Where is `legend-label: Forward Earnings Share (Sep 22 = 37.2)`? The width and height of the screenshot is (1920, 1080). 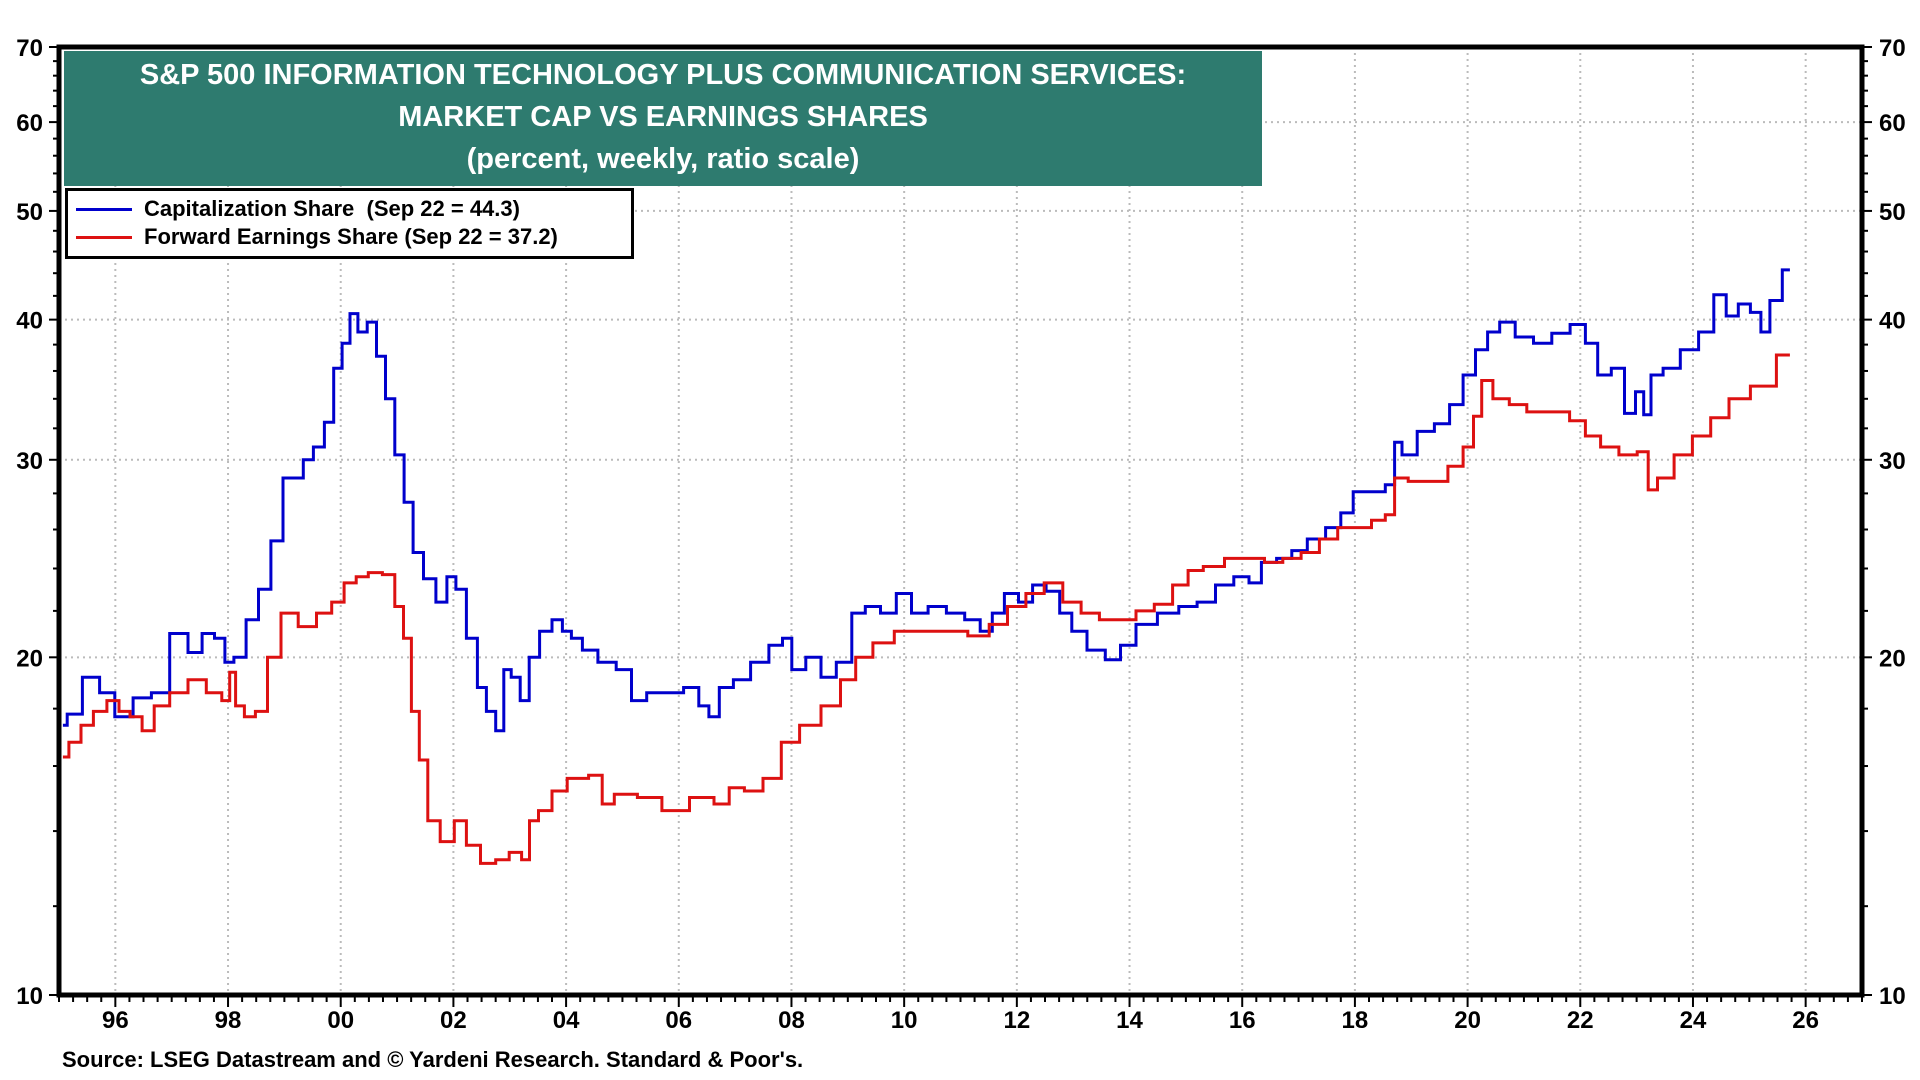
legend-label: Forward Earnings Share (Sep 22 = 37.2) is located at coordinates (351, 236).